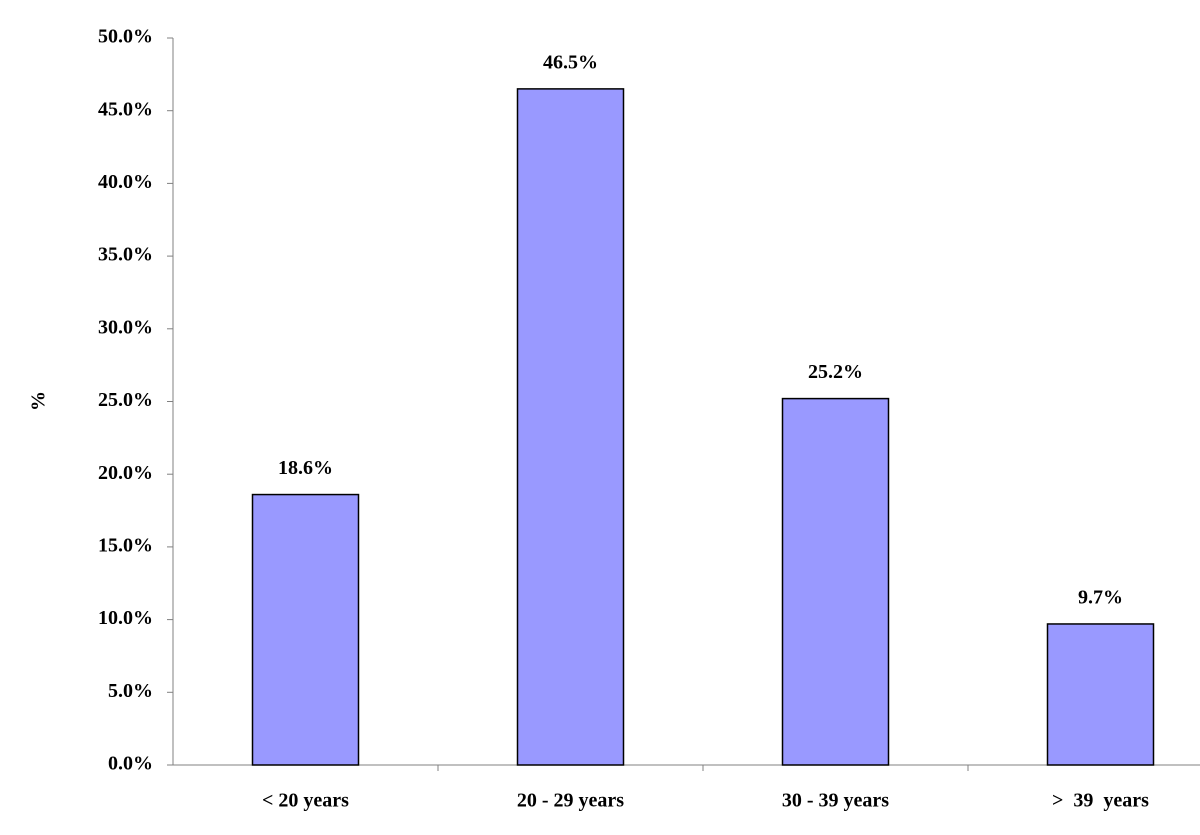 The width and height of the screenshot is (1200, 835). Describe the element at coordinates (570, 801) in the screenshot. I see `x-tick-label: 20 - 29 years` at that location.